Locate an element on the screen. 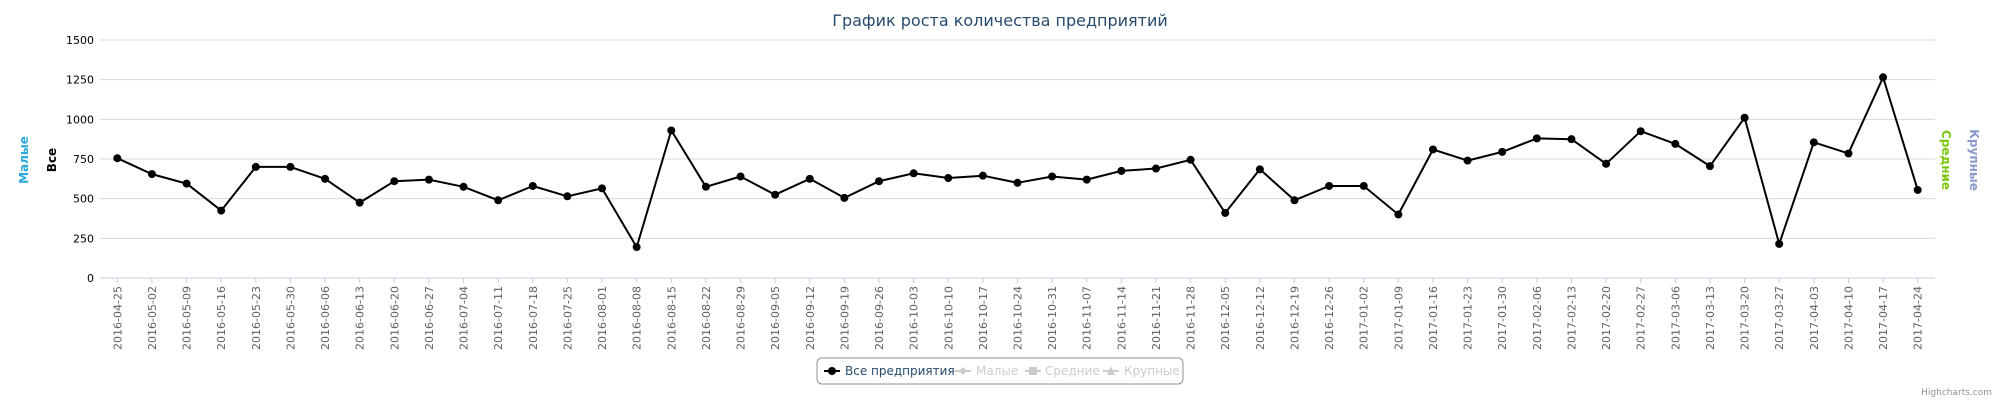 The image size is (2000, 400). x-tick-label: 2016-08-08 is located at coordinates (637, 318).